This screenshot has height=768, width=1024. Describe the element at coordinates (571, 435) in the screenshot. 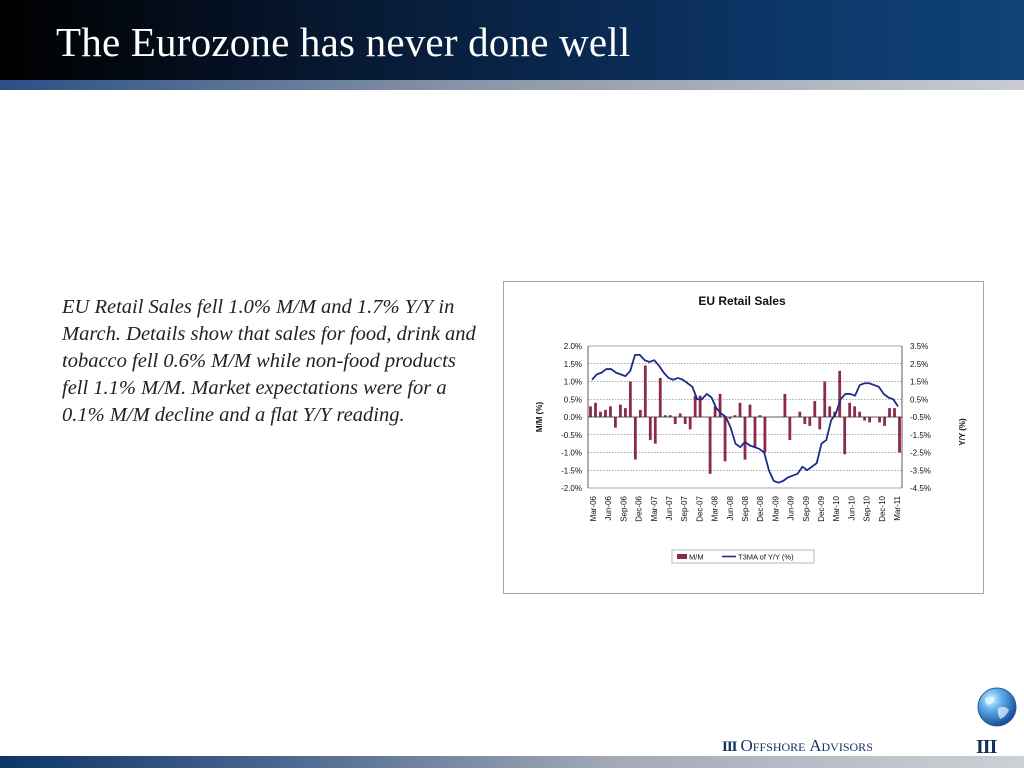

I see `y-tick-label: -0.5%` at that location.